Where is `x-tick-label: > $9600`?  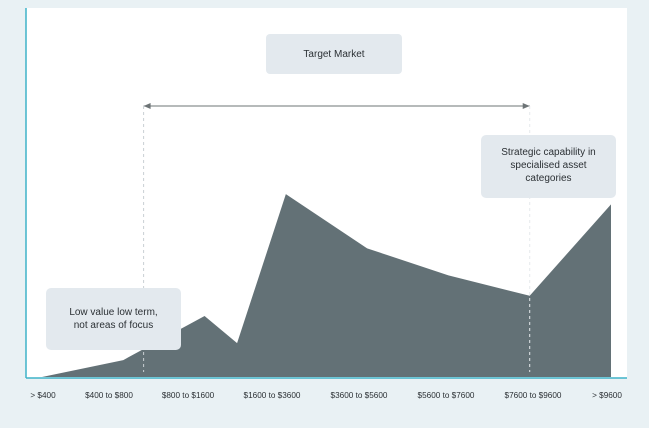
x-tick-label: > $9600 is located at coordinates (607, 395).